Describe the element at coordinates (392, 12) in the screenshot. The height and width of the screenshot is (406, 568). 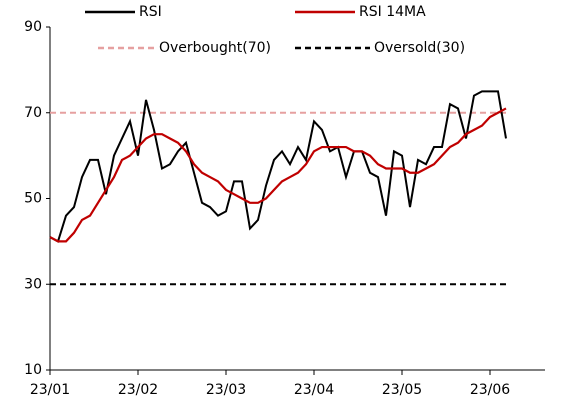
I see `legend-label: RSI 14MA` at that location.